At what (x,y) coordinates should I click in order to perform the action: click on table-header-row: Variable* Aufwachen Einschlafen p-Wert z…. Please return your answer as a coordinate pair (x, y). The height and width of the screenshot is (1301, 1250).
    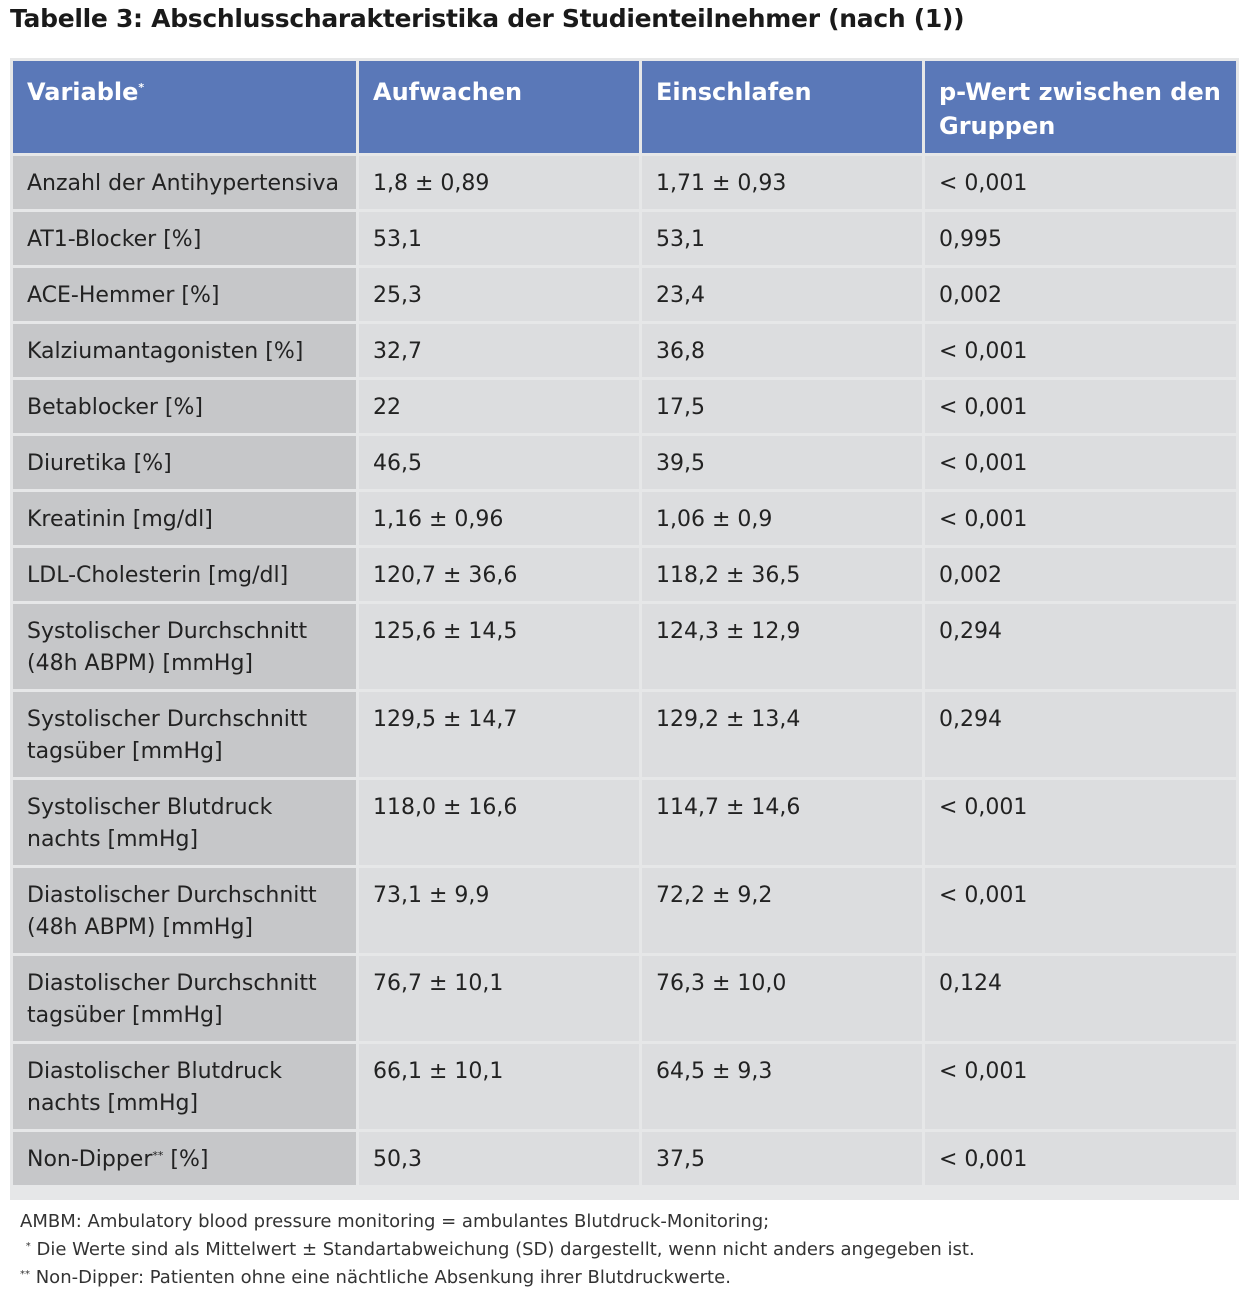
    Looking at the image, I should click on (624, 107).